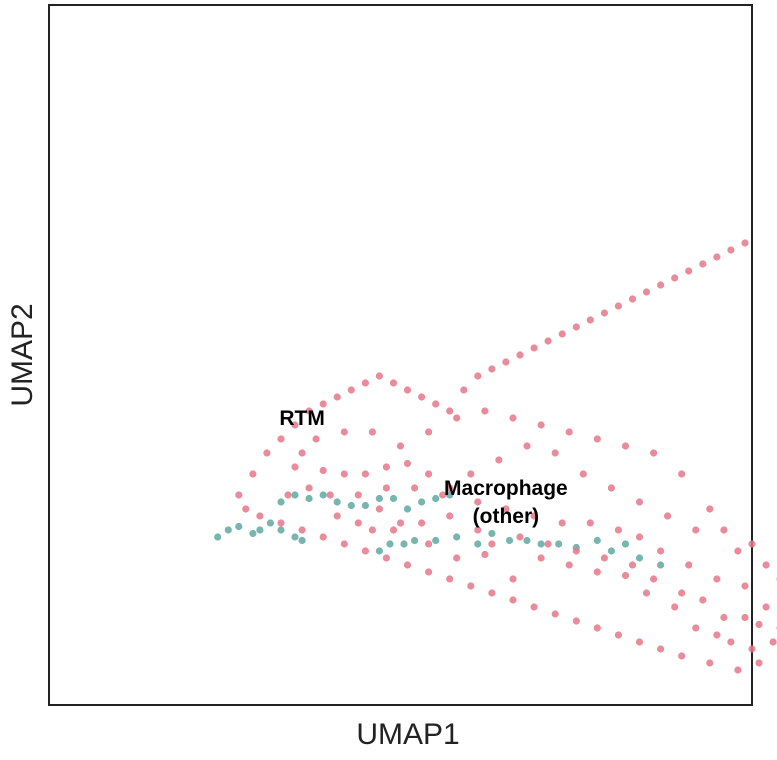  What do you see at coordinates (22, 354) in the screenshot?
I see `y-axis-title: UMAP2` at bounding box center [22, 354].